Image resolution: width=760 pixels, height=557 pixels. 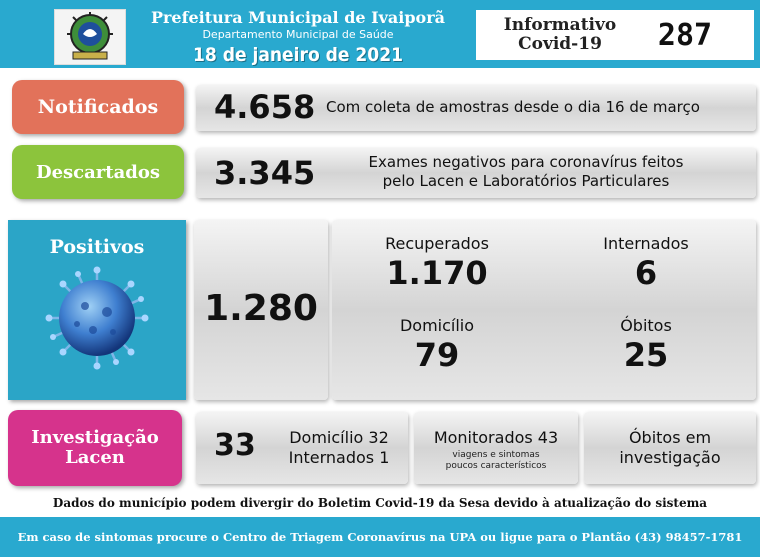 I want to click on domicilio-label: Domicílio, so click(x=437, y=325).